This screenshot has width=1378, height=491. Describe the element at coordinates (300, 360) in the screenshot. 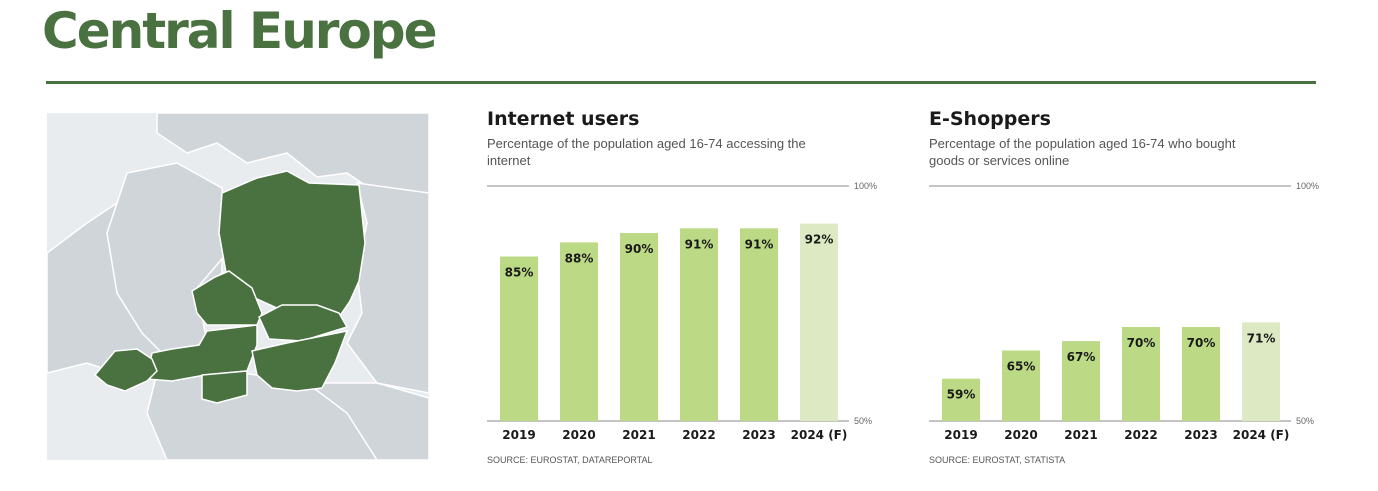

I see `map-region-hungary` at that location.